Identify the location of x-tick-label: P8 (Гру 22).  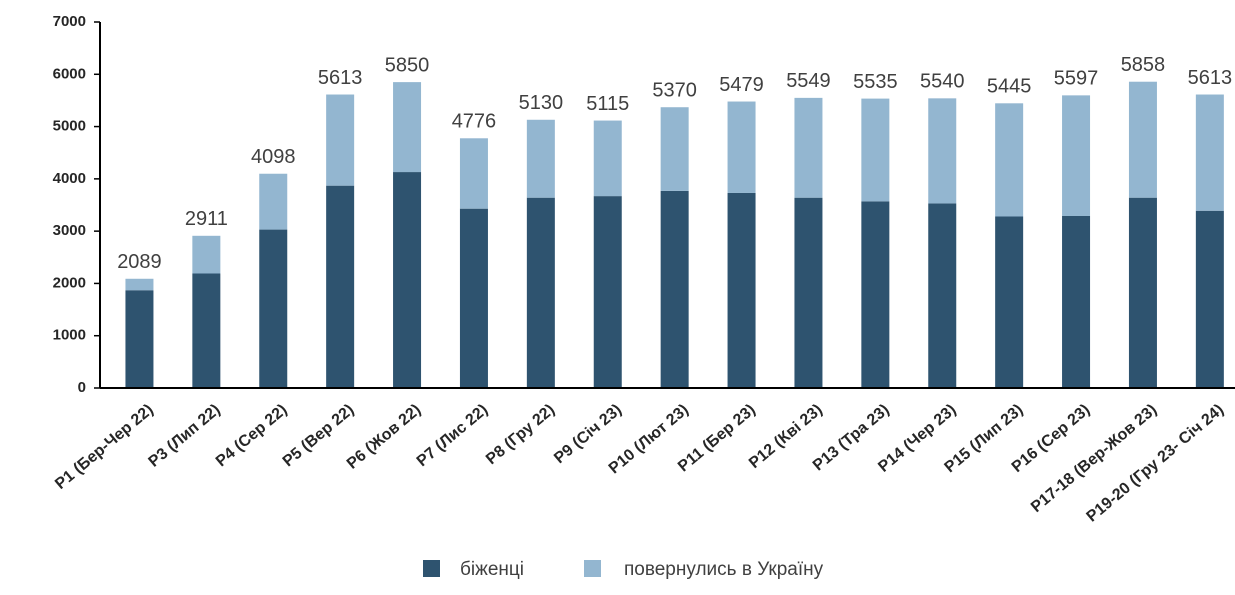
(520, 434).